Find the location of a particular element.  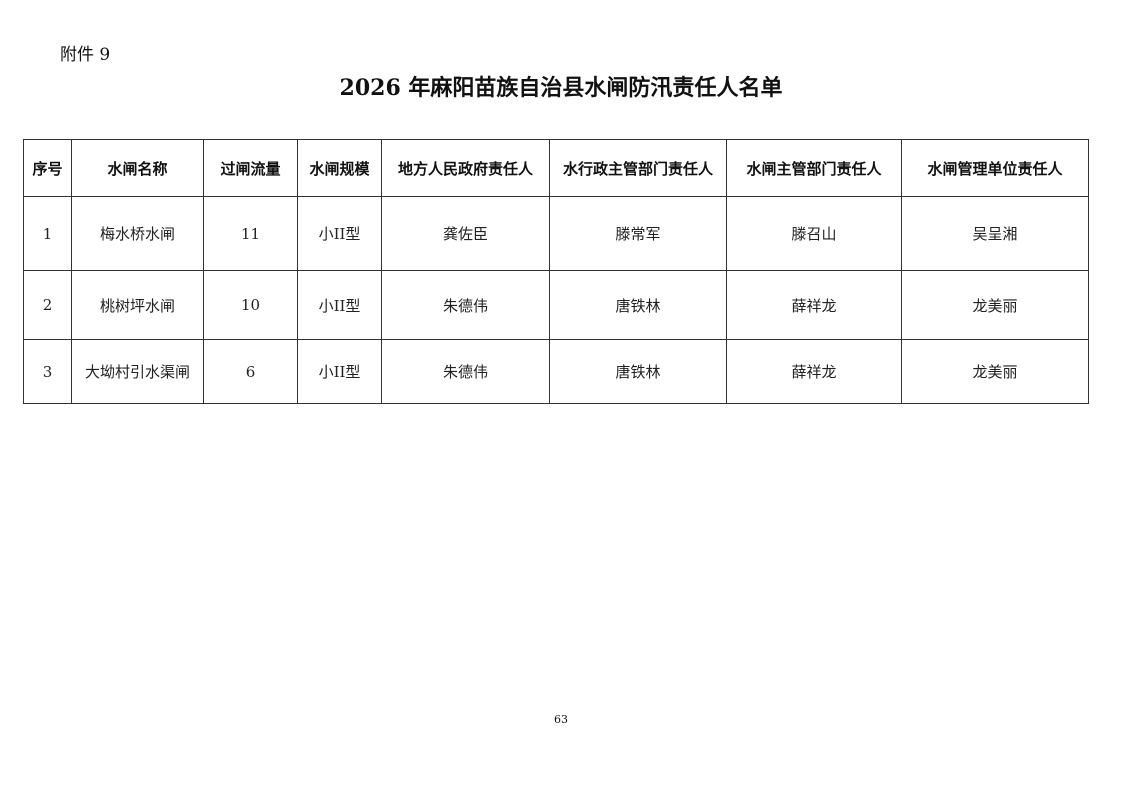

table-row: 3 大坳村引水渠闸 6 小II型 朱德伟 唐铁林 薛祥龙 龙美丽 is located at coordinates (556, 371).